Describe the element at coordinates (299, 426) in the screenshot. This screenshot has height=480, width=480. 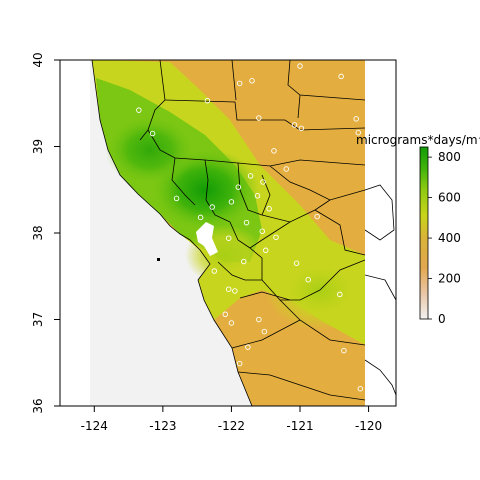
I see `x-tick-label: -121` at that location.